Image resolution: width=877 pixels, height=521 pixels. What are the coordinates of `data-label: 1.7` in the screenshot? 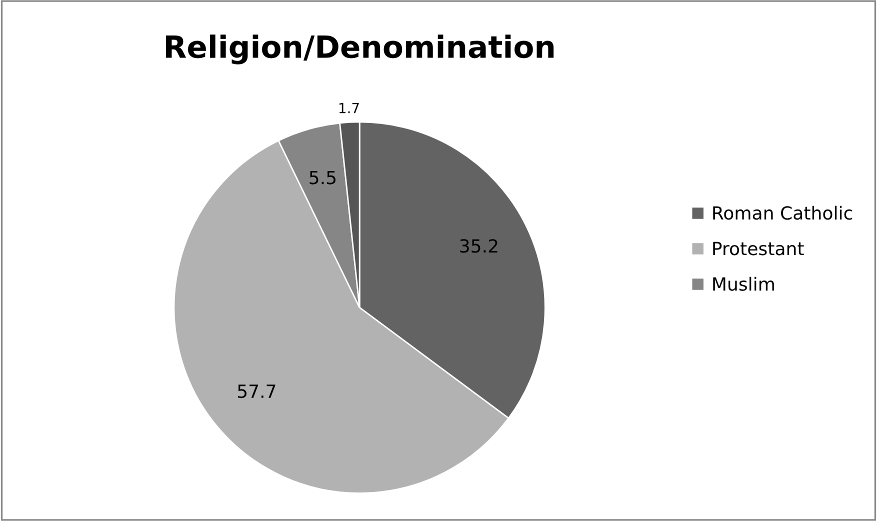 It's located at (349, 108).